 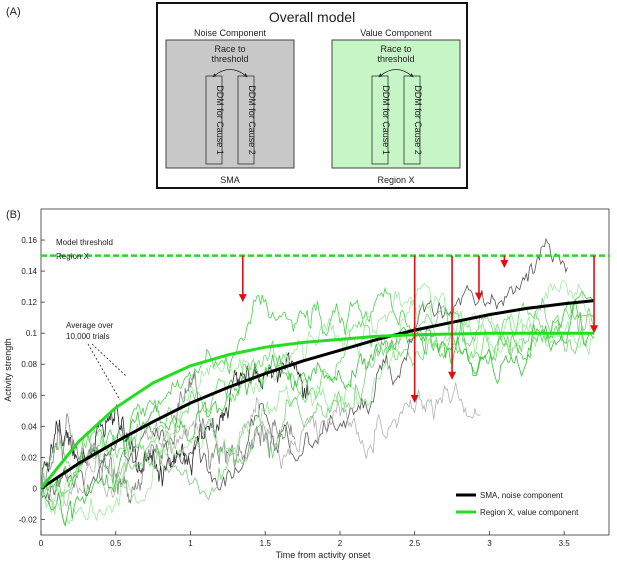 What do you see at coordinates (8, 370) in the screenshot?
I see `y-axis-label: Activity strength` at bounding box center [8, 370].